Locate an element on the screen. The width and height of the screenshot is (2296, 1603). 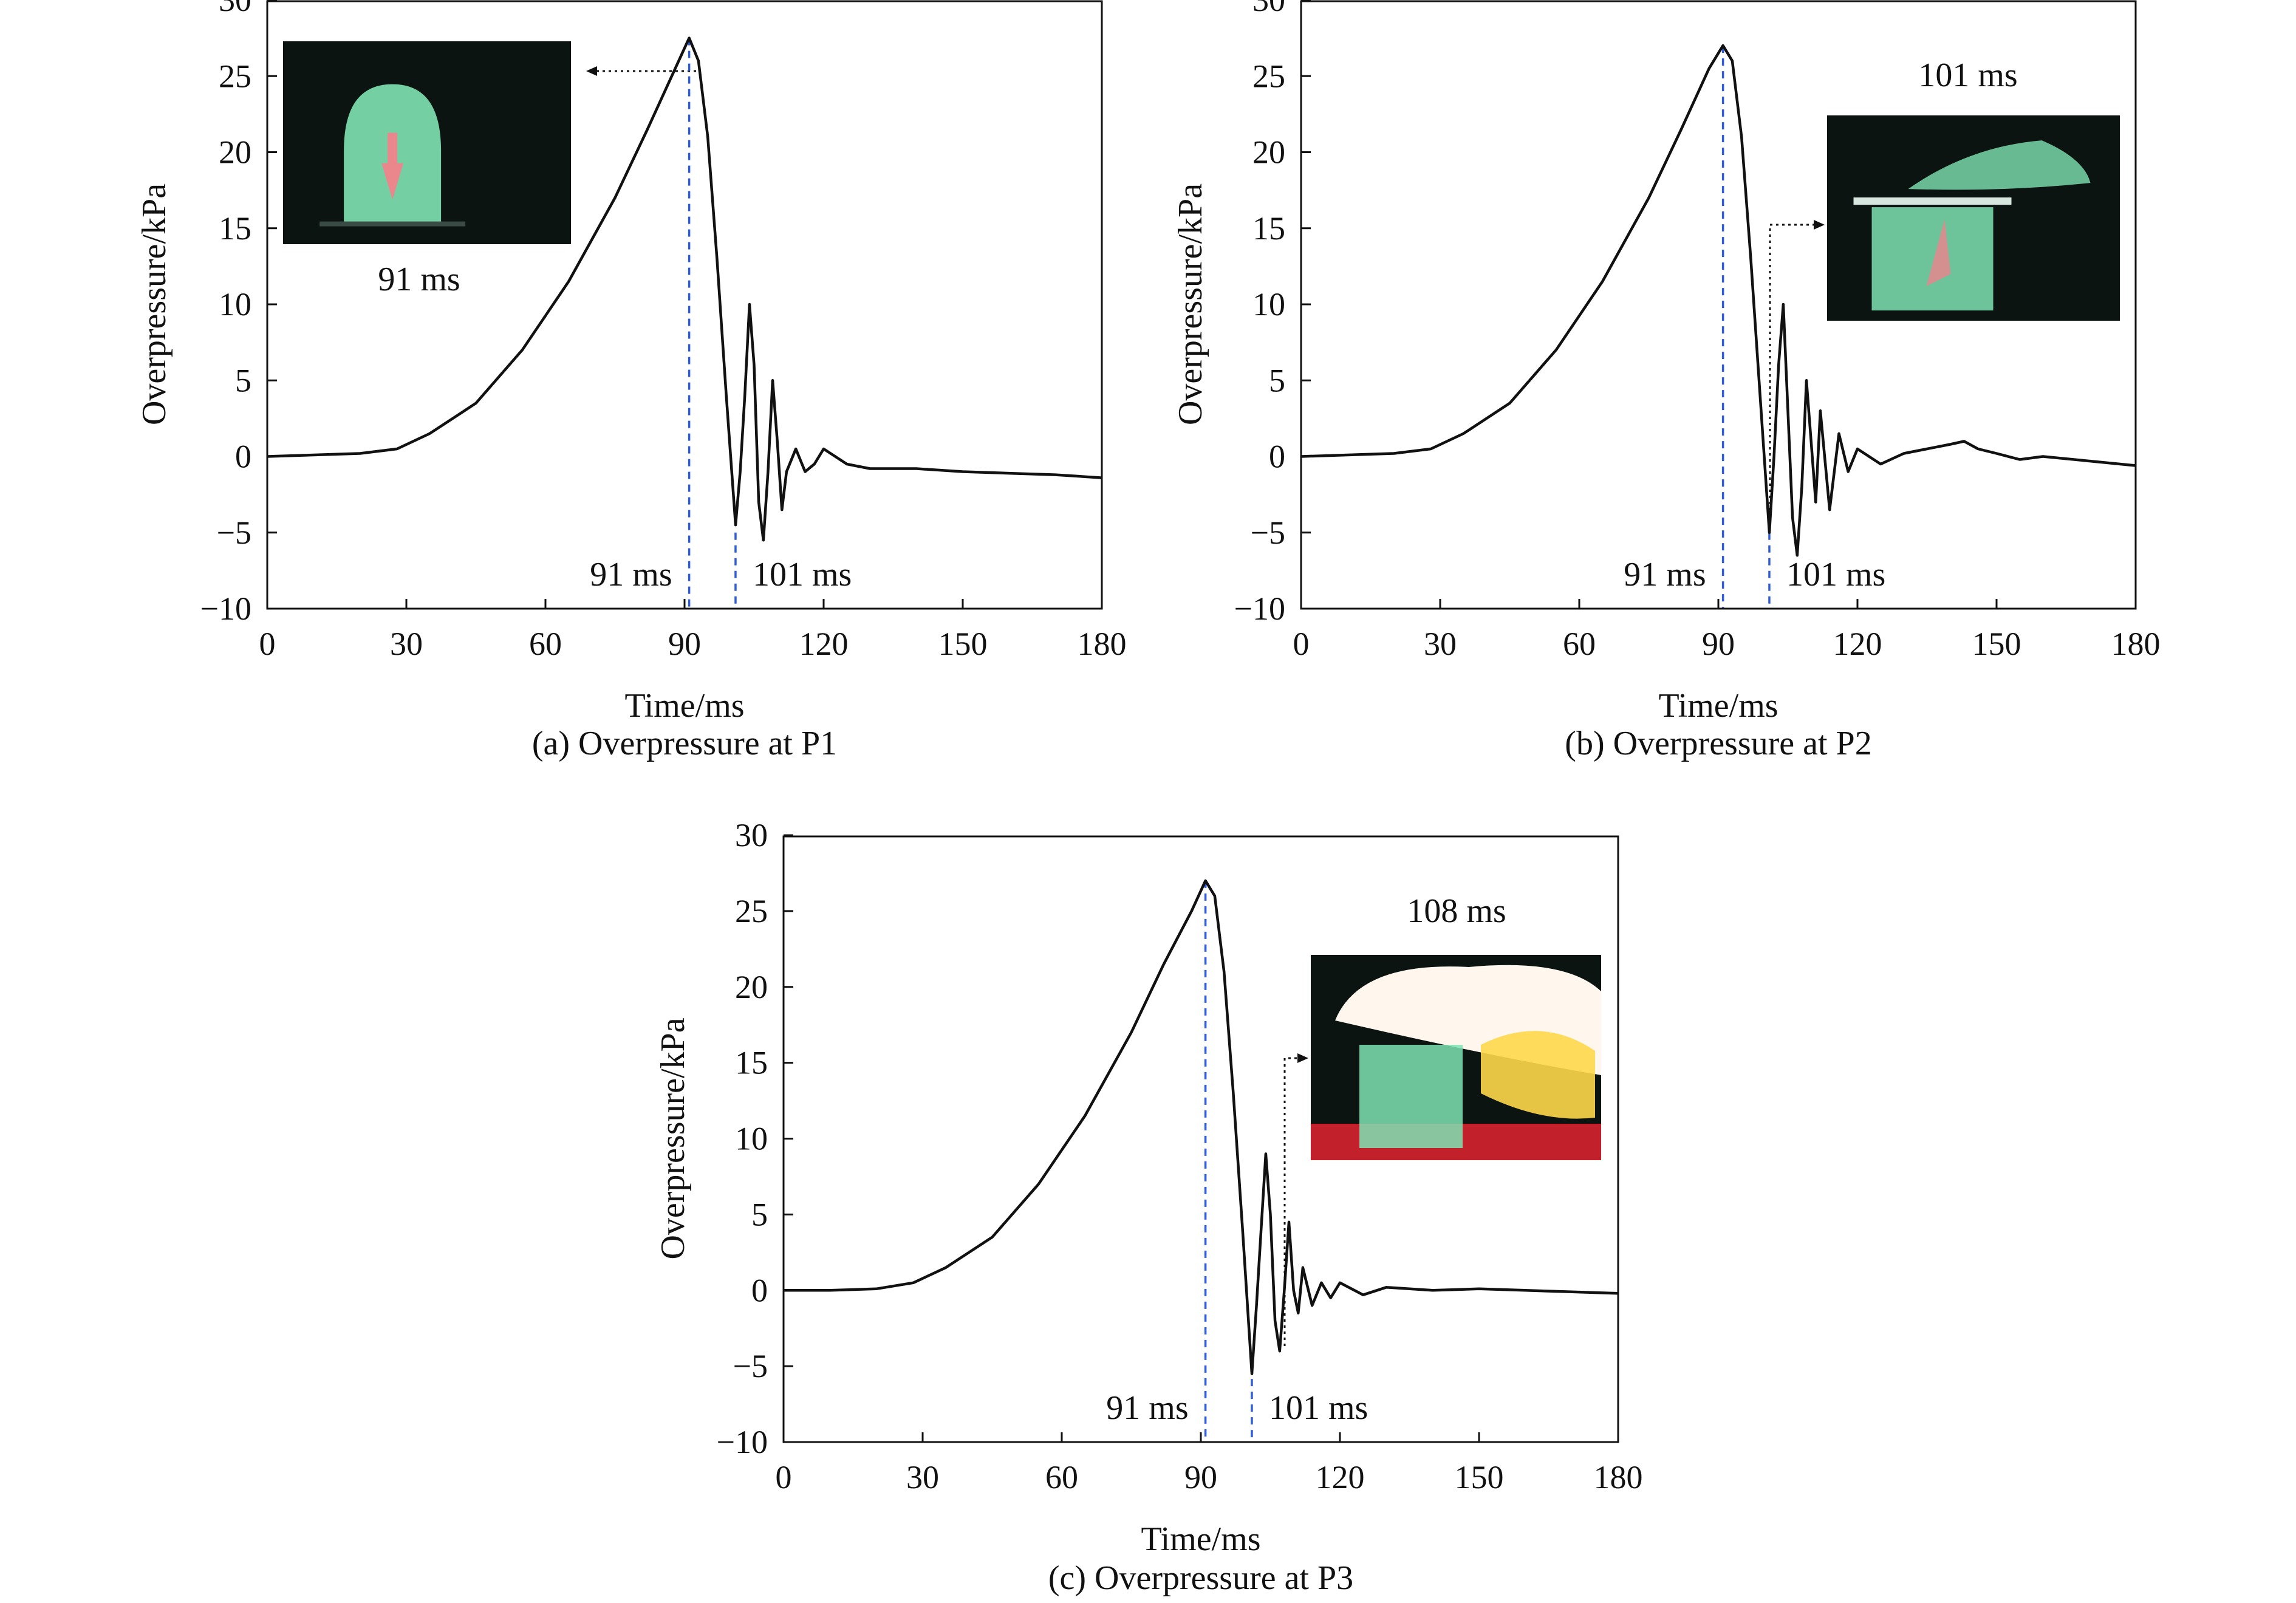
figure-caption: (a) Overpressure at P1 is located at coordinates (684, 743).